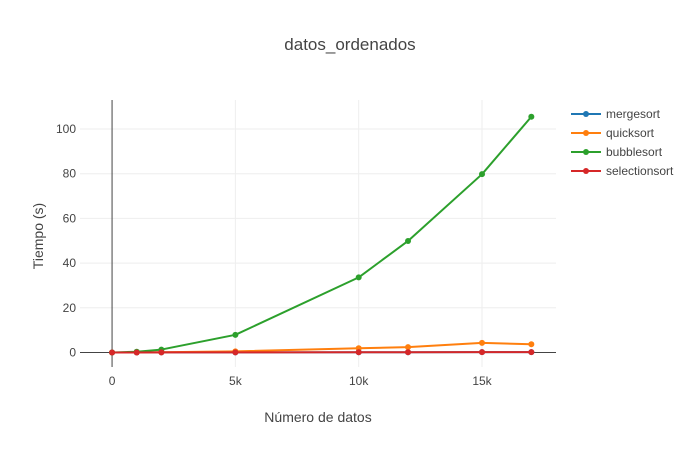 The height and width of the screenshot is (450, 700). I want to click on x-tick-label: 15k, so click(482, 381).